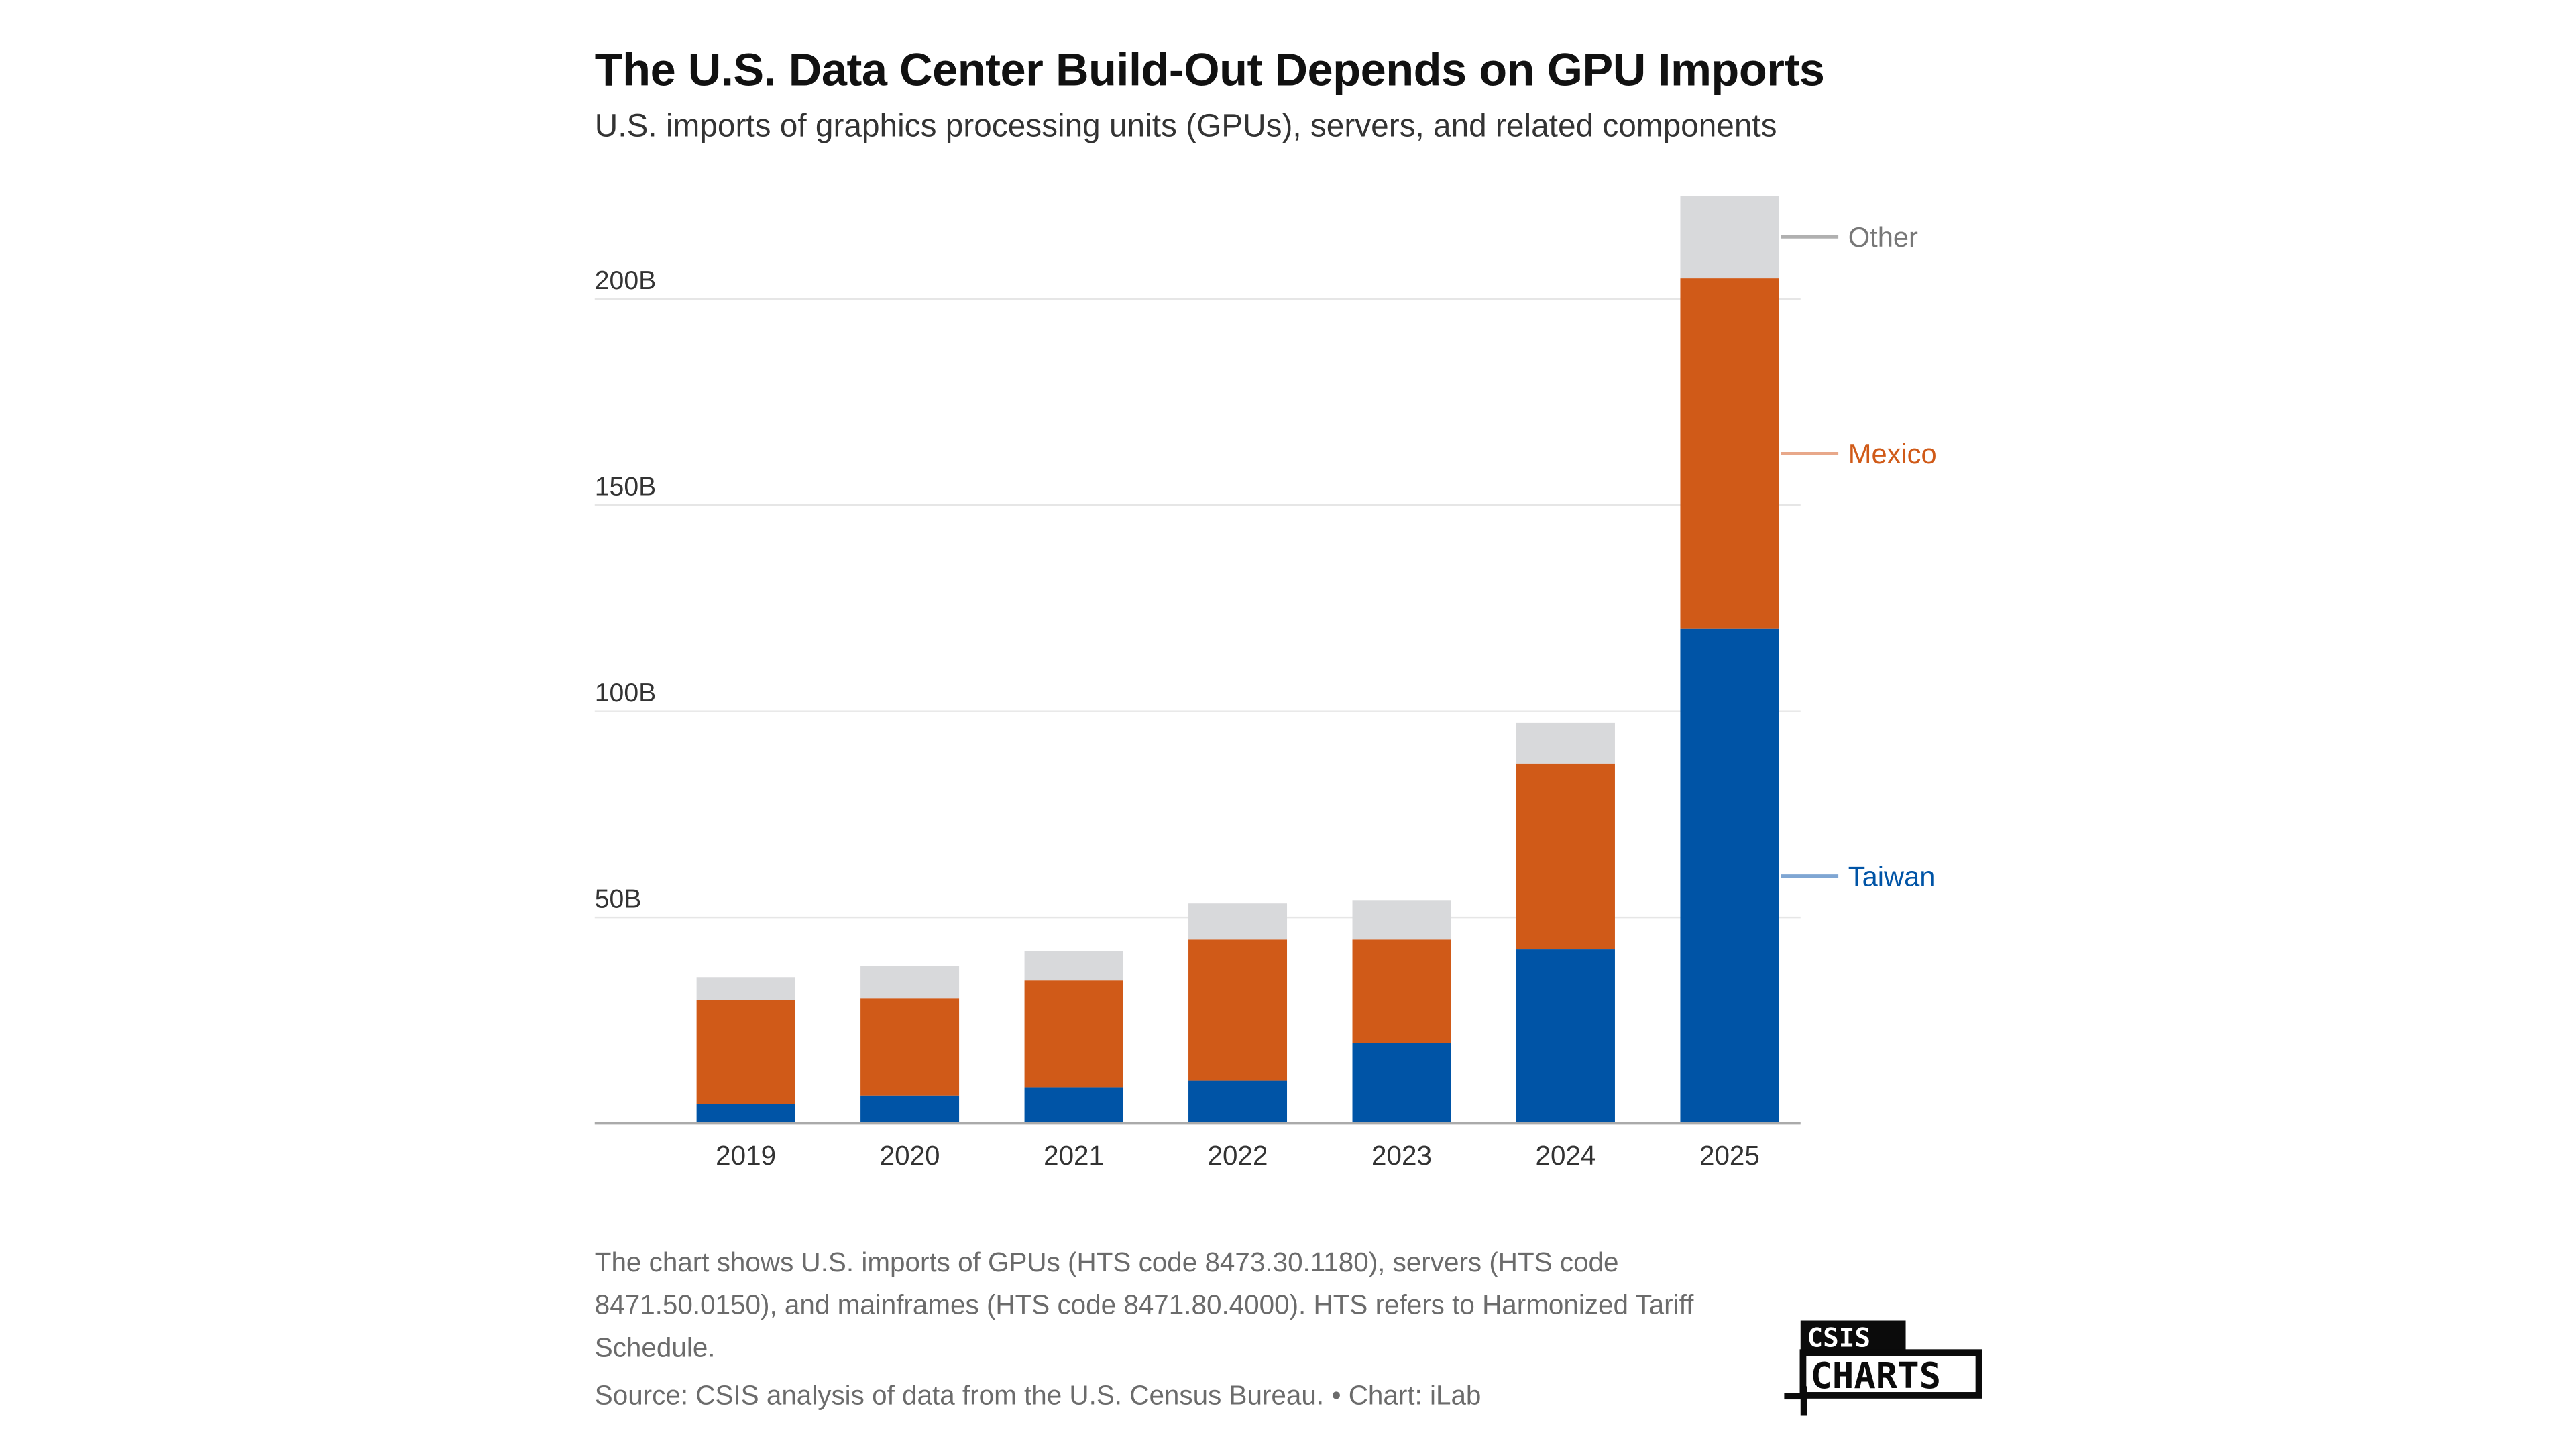 Image resolution: width=2576 pixels, height=1449 pixels. I want to click on x-tick-label: 2023, so click(1401, 1156).